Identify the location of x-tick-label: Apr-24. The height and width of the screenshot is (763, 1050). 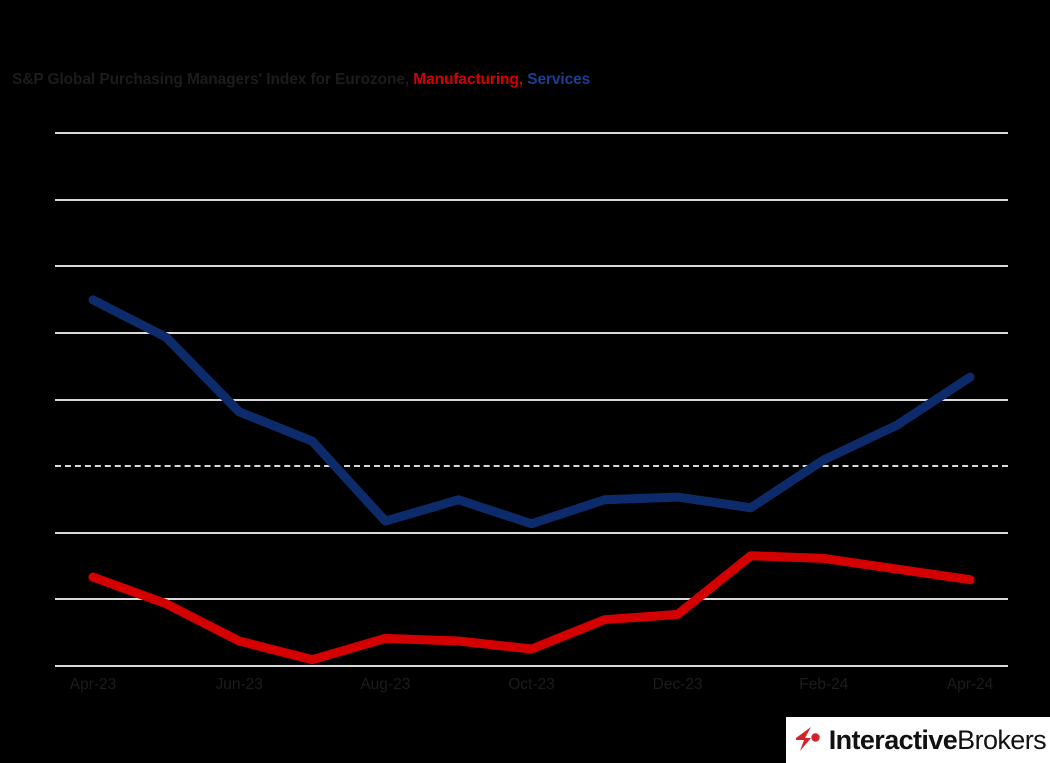
(970, 684).